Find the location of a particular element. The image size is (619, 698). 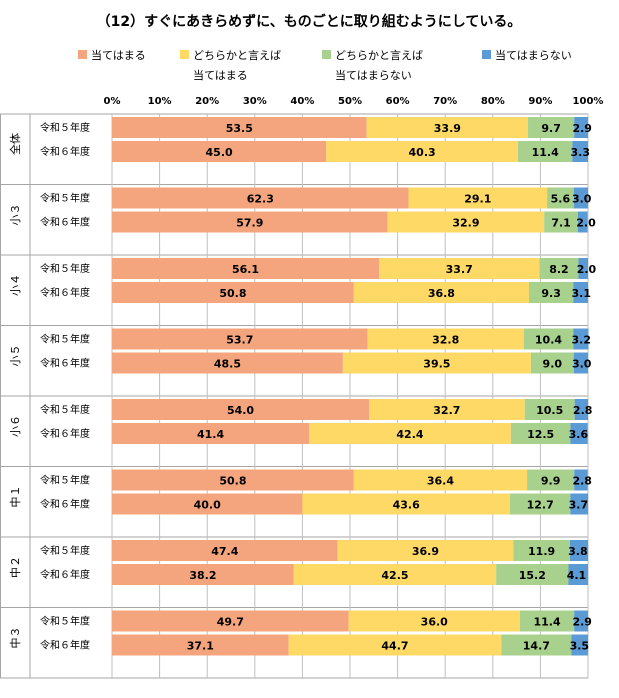

data-label-s2: 33.9 is located at coordinates (447, 128).